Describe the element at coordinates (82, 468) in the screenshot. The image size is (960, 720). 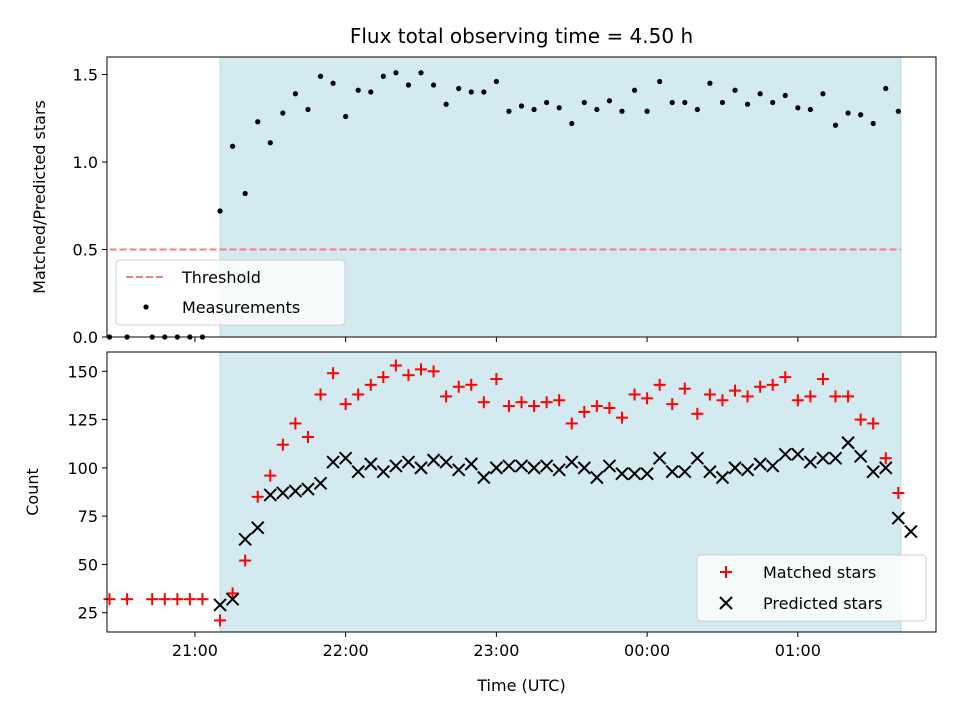
I see `bot-y-tick-label: 100` at that location.